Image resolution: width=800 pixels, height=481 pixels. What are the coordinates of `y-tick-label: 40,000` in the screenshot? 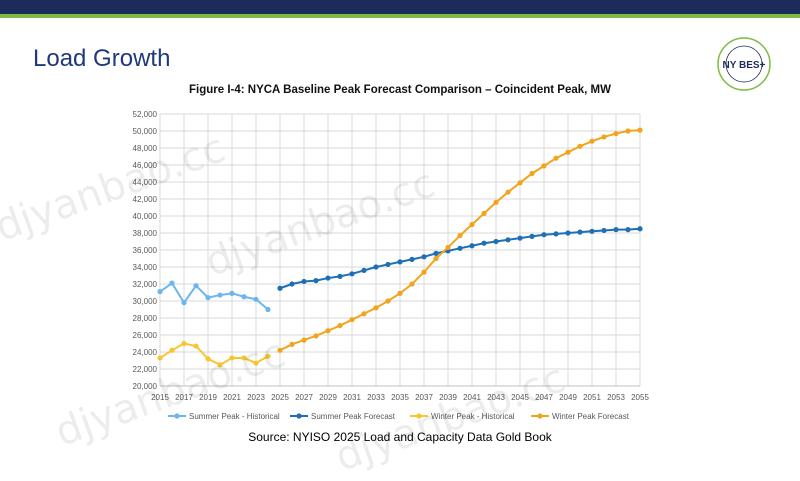 It's located at (145, 216).